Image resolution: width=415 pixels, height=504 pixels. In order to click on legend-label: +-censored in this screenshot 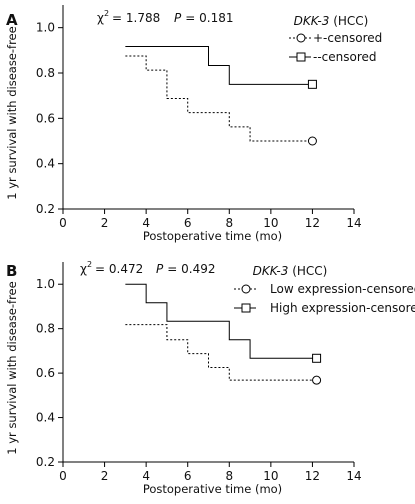, I will do `click(347, 38)`.